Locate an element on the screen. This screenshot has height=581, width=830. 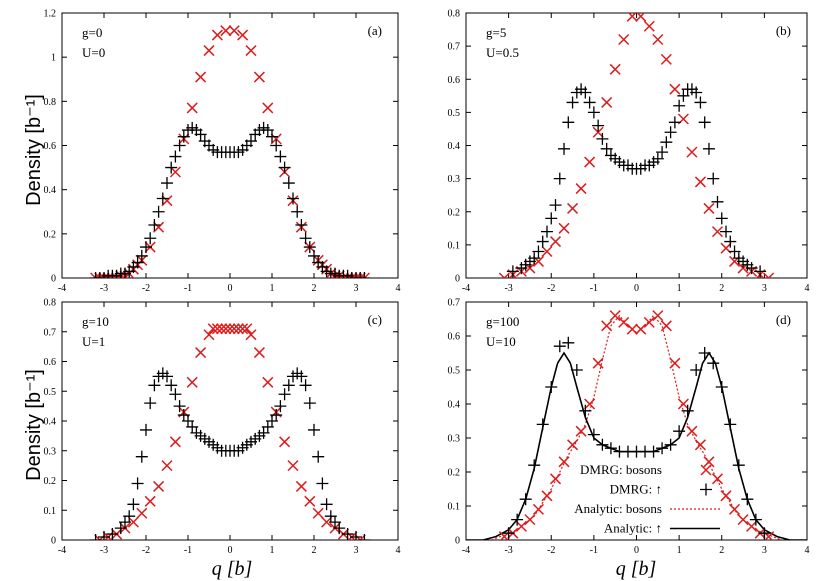
x-tick-label: 1 is located at coordinates (679, 550).